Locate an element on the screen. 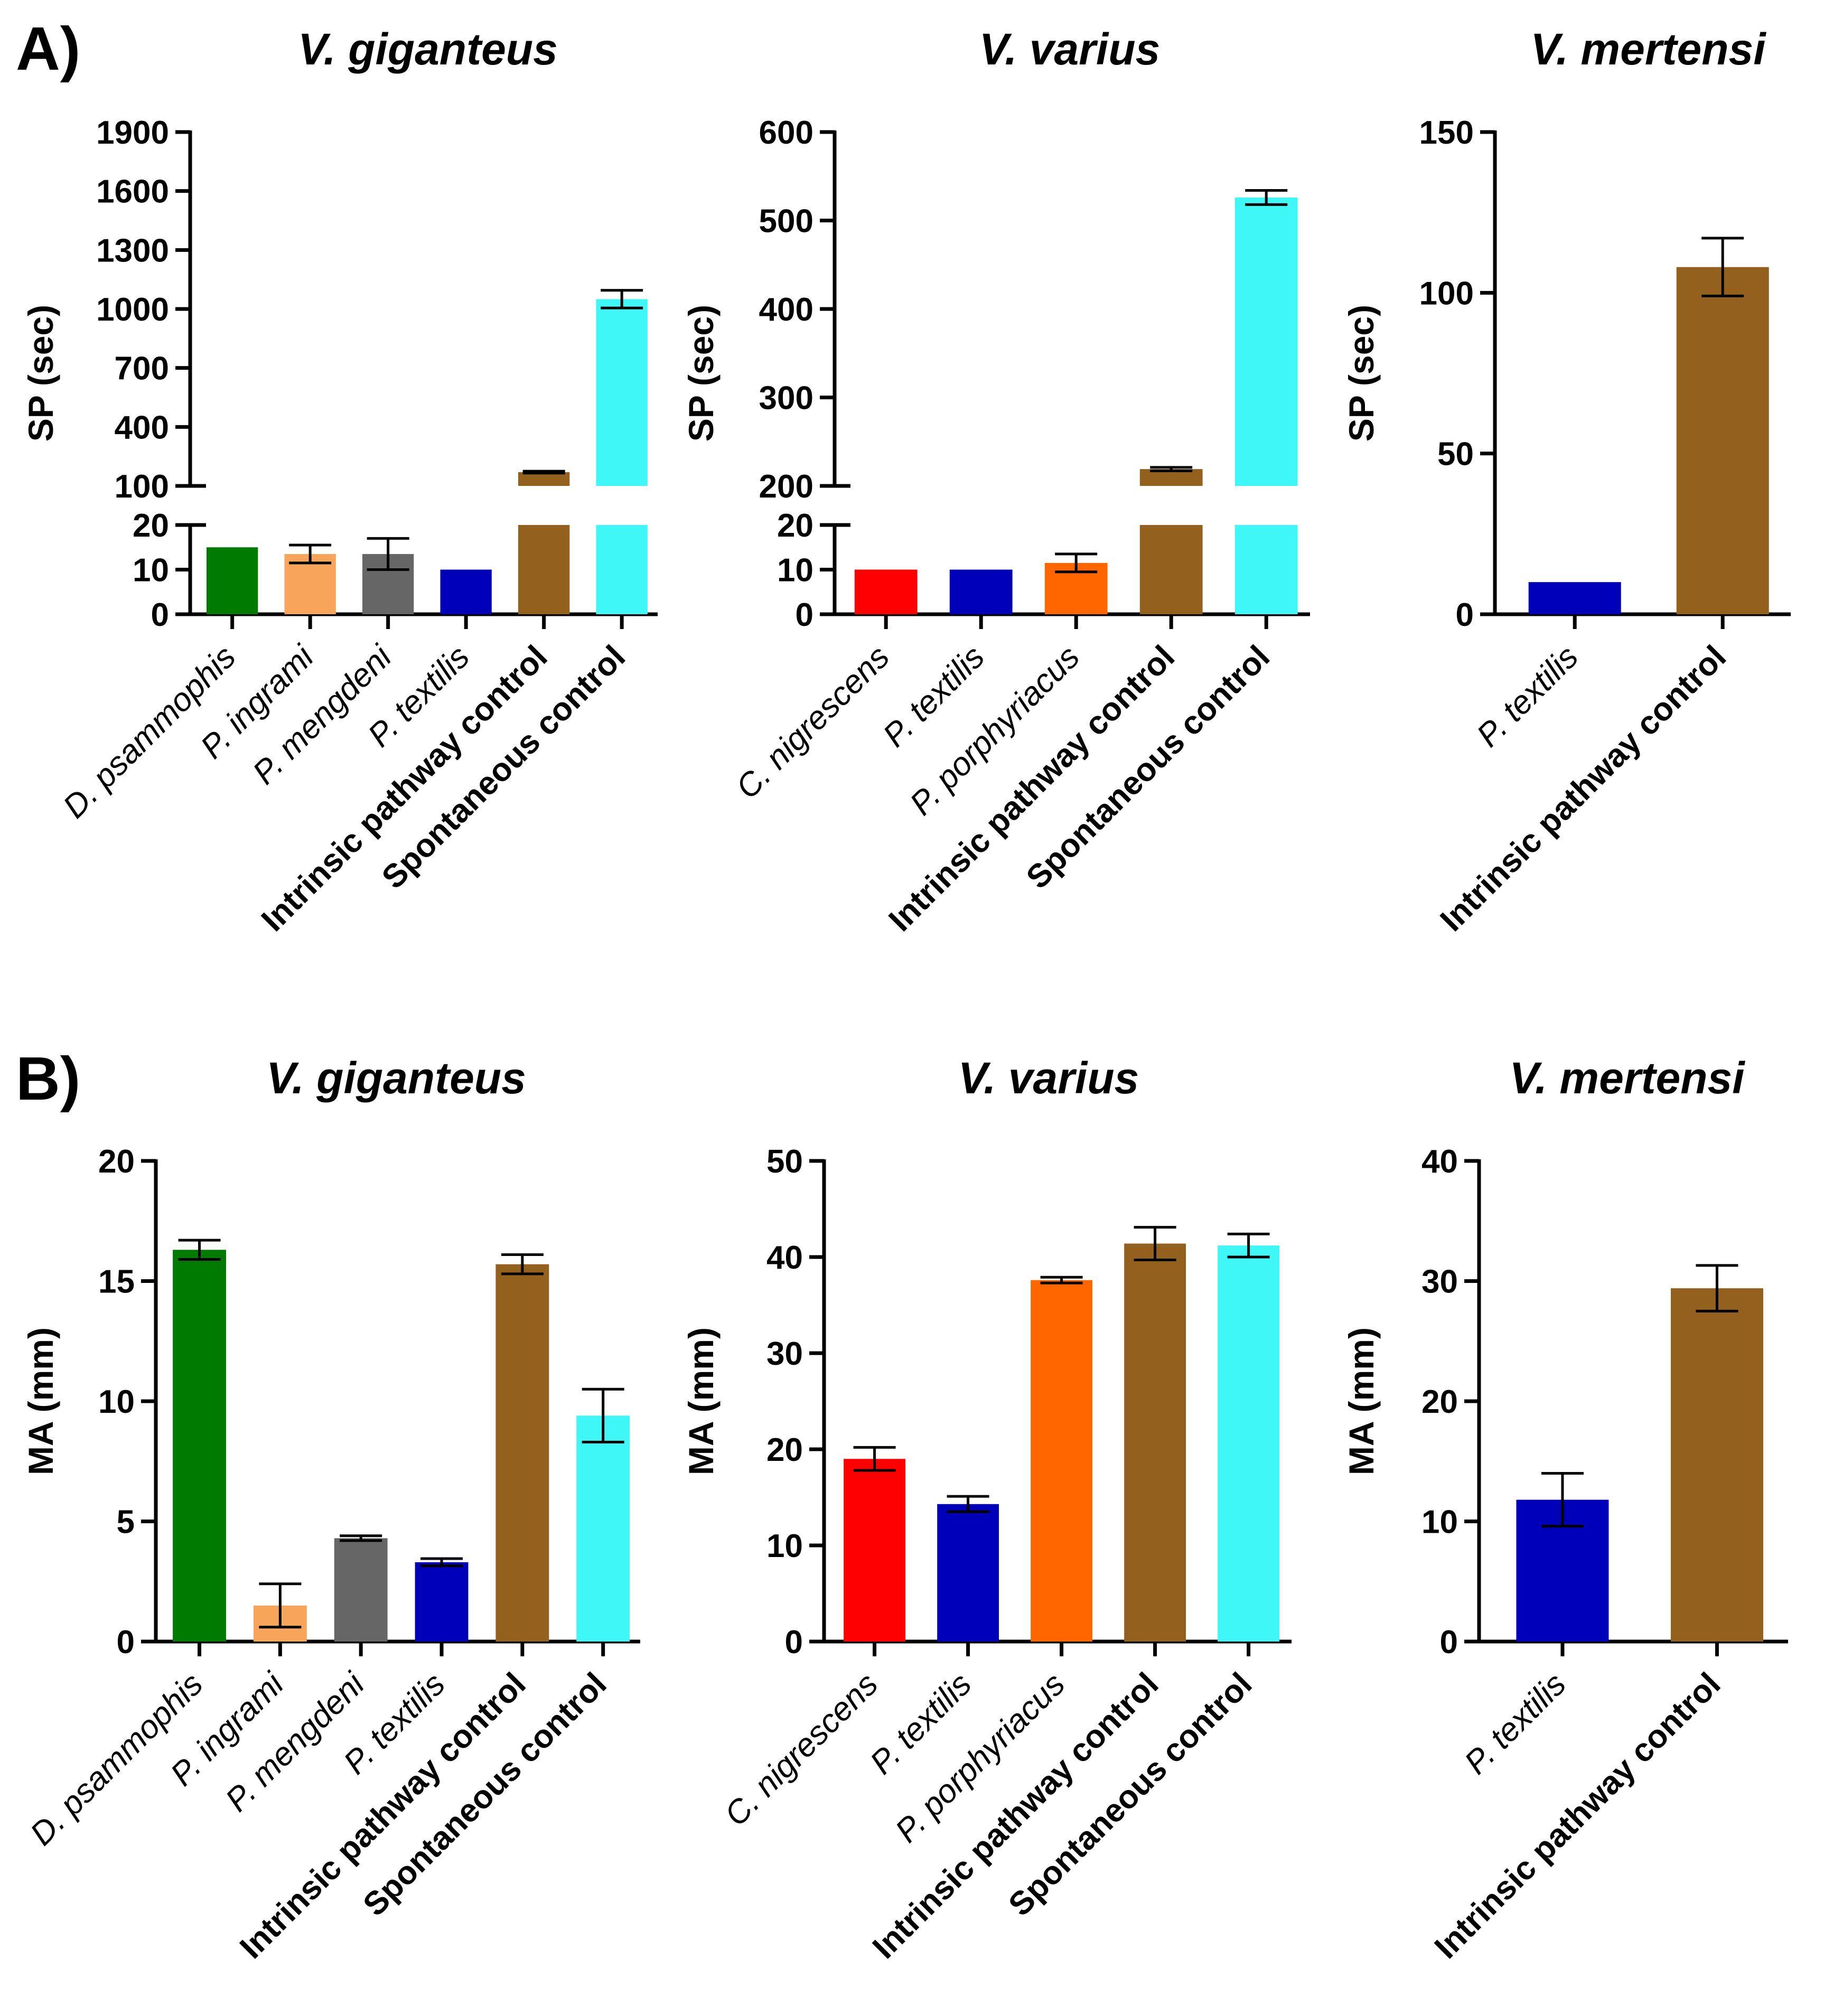 The width and height of the screenshot is (1824, 2016). y-tick-label: 1300 is located at coordinates (132, 250).